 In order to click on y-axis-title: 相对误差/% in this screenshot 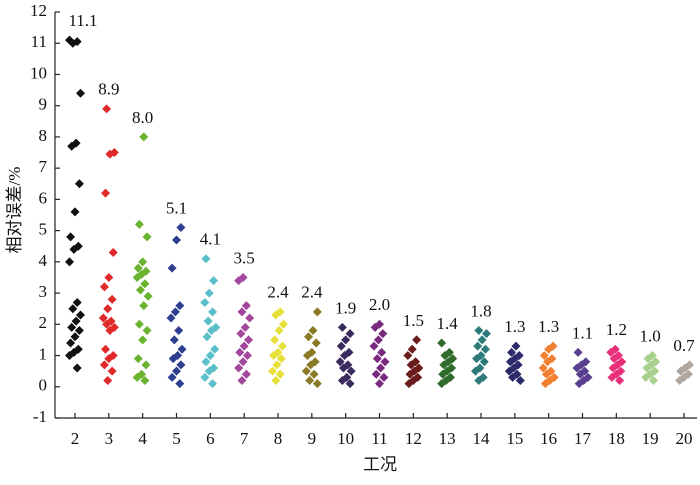, I will do `click(14, 210)`.